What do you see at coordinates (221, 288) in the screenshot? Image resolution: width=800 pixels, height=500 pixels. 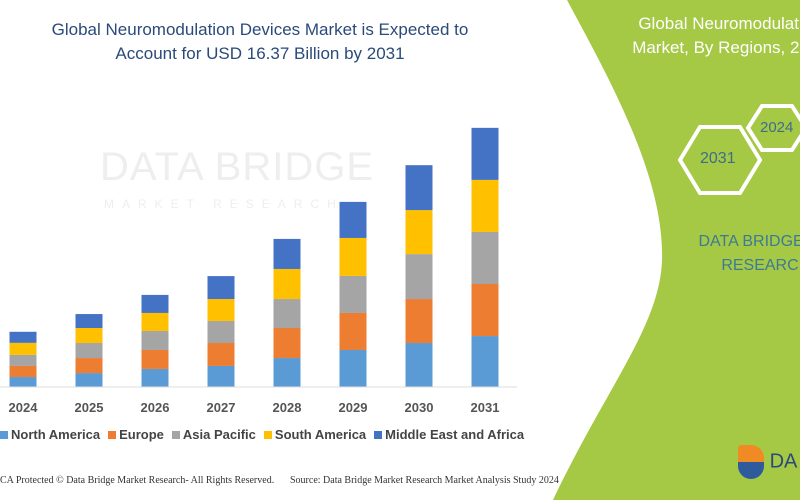 I see `bar-2027-middle-east-and-africa` at bounding box center [221, 288].